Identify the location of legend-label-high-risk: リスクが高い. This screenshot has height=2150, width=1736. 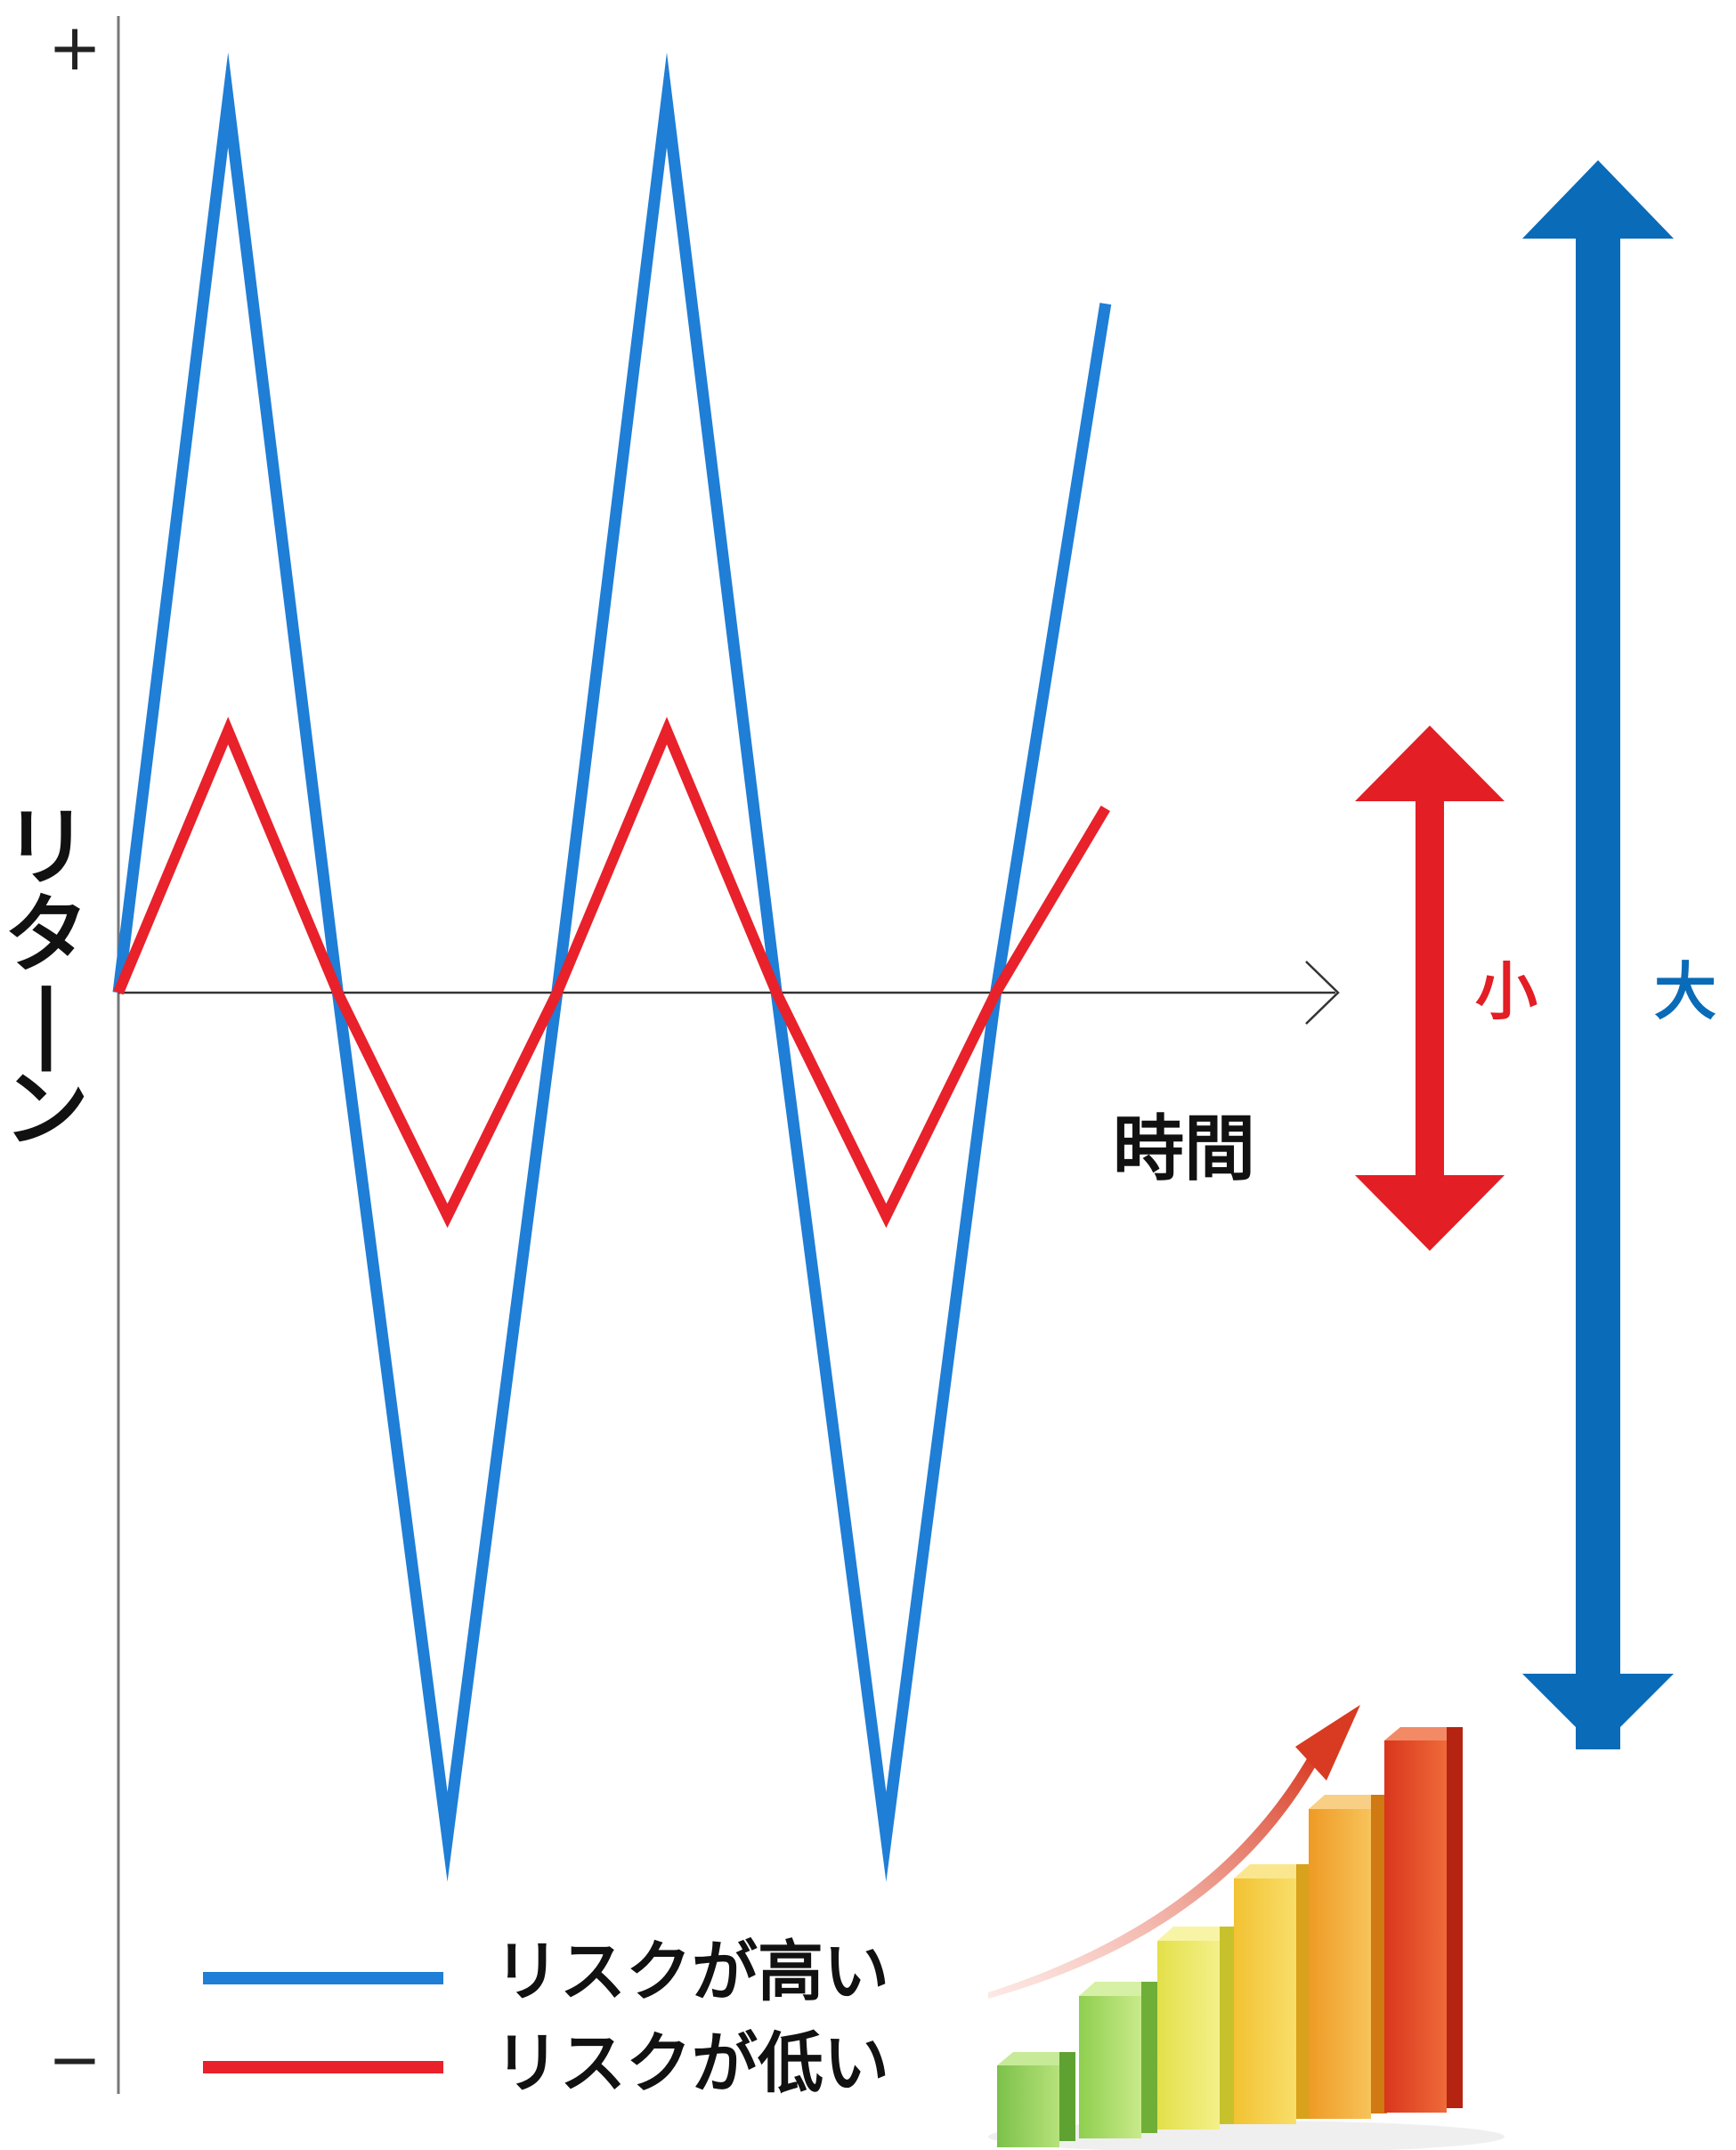
(691, 1972).